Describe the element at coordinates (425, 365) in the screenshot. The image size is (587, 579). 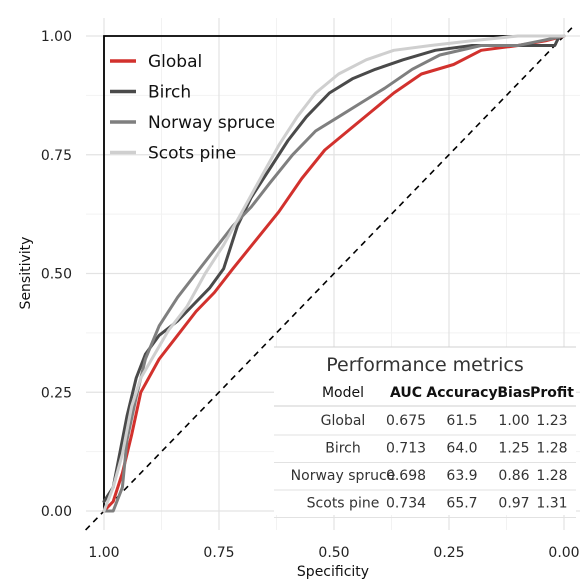
I see `table-title: Performance metrics` at that location.